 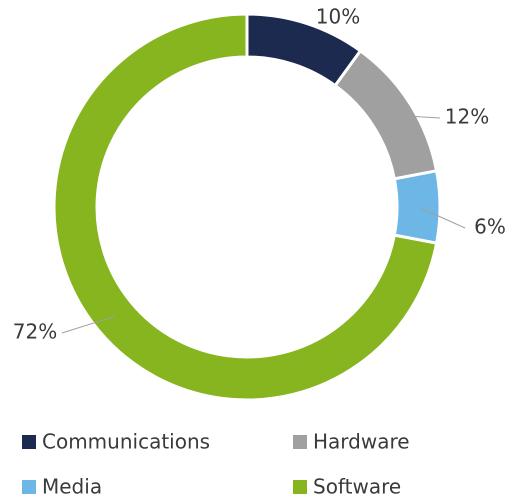 I want to click on data-label: 12%, so click(x=467, y=117).